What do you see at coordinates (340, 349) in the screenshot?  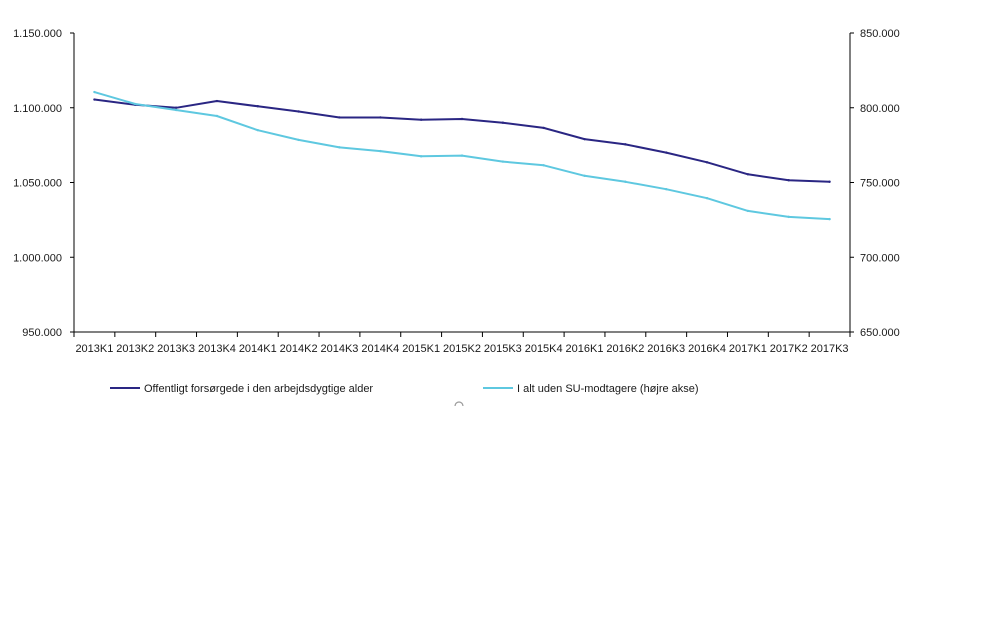 I see `x-tick-label: 2014K3` at bounding box center [340, 349].